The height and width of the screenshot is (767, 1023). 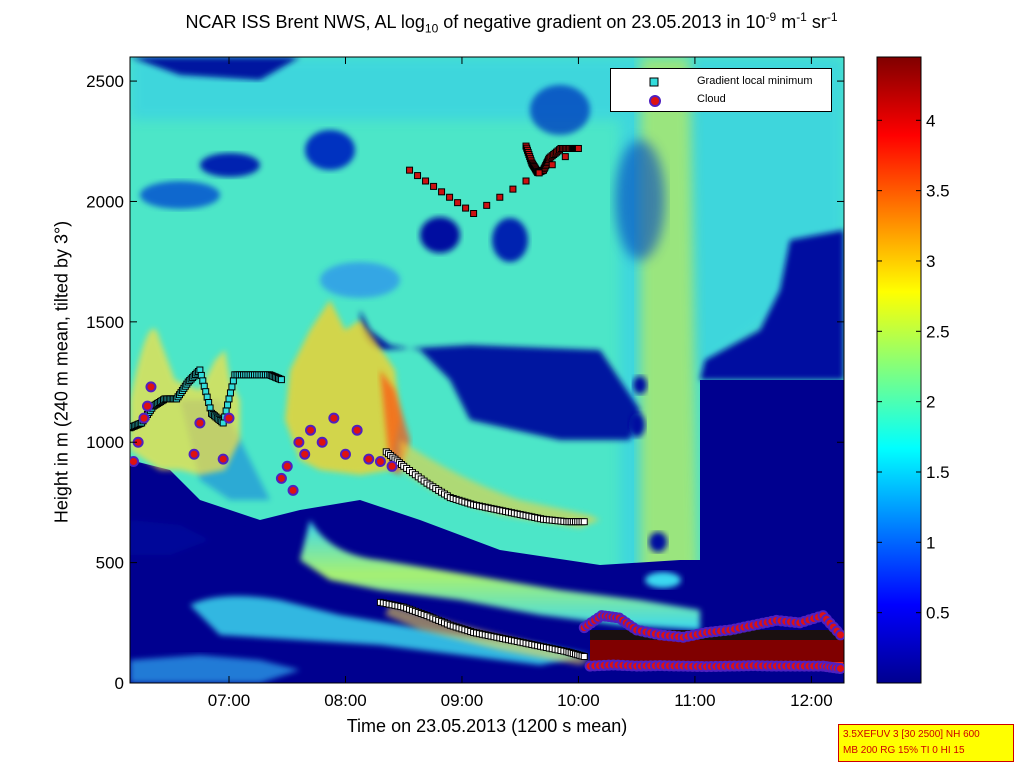 What do you see at coordinates (345, 700) in the screenshot?
I see `x-tick-label: 08:00` at bounding box center [345, 700].